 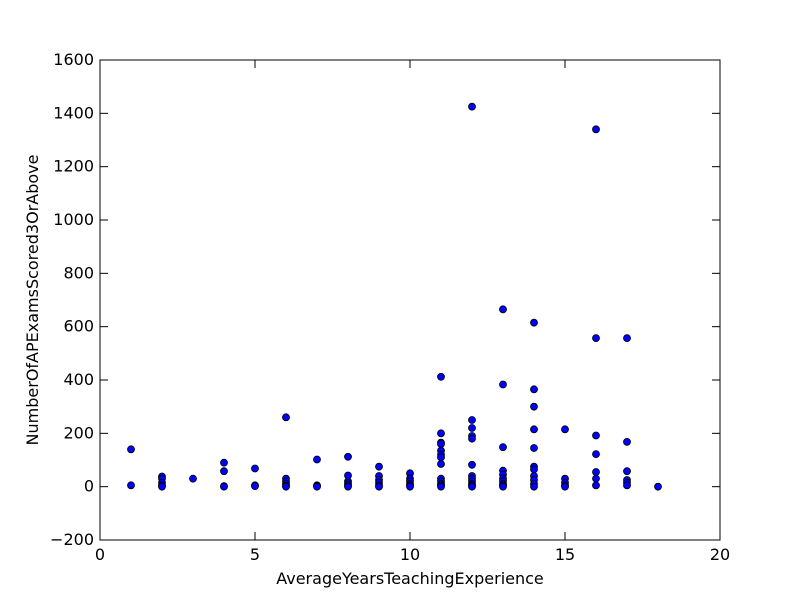 What do you see at coordinates (255, 554) in the screenshot?
I see `x-tick-label: 5` at bounding box center [255, 554].